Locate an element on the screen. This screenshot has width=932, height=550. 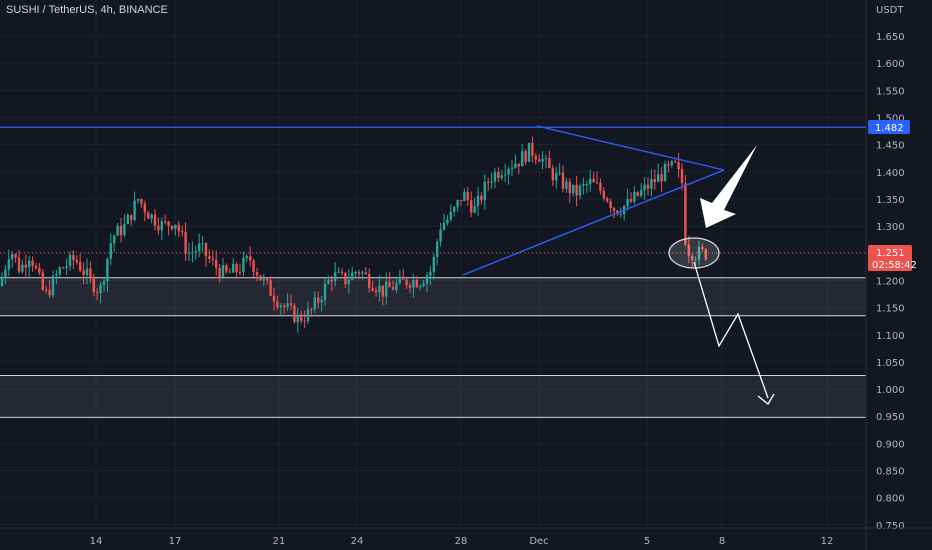
breakdown-highlight-circle is located at coordinates (694, 253).